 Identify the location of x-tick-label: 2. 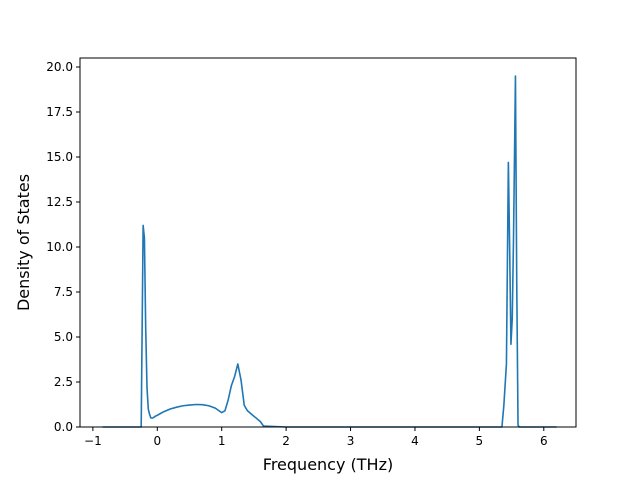
(286, 441).